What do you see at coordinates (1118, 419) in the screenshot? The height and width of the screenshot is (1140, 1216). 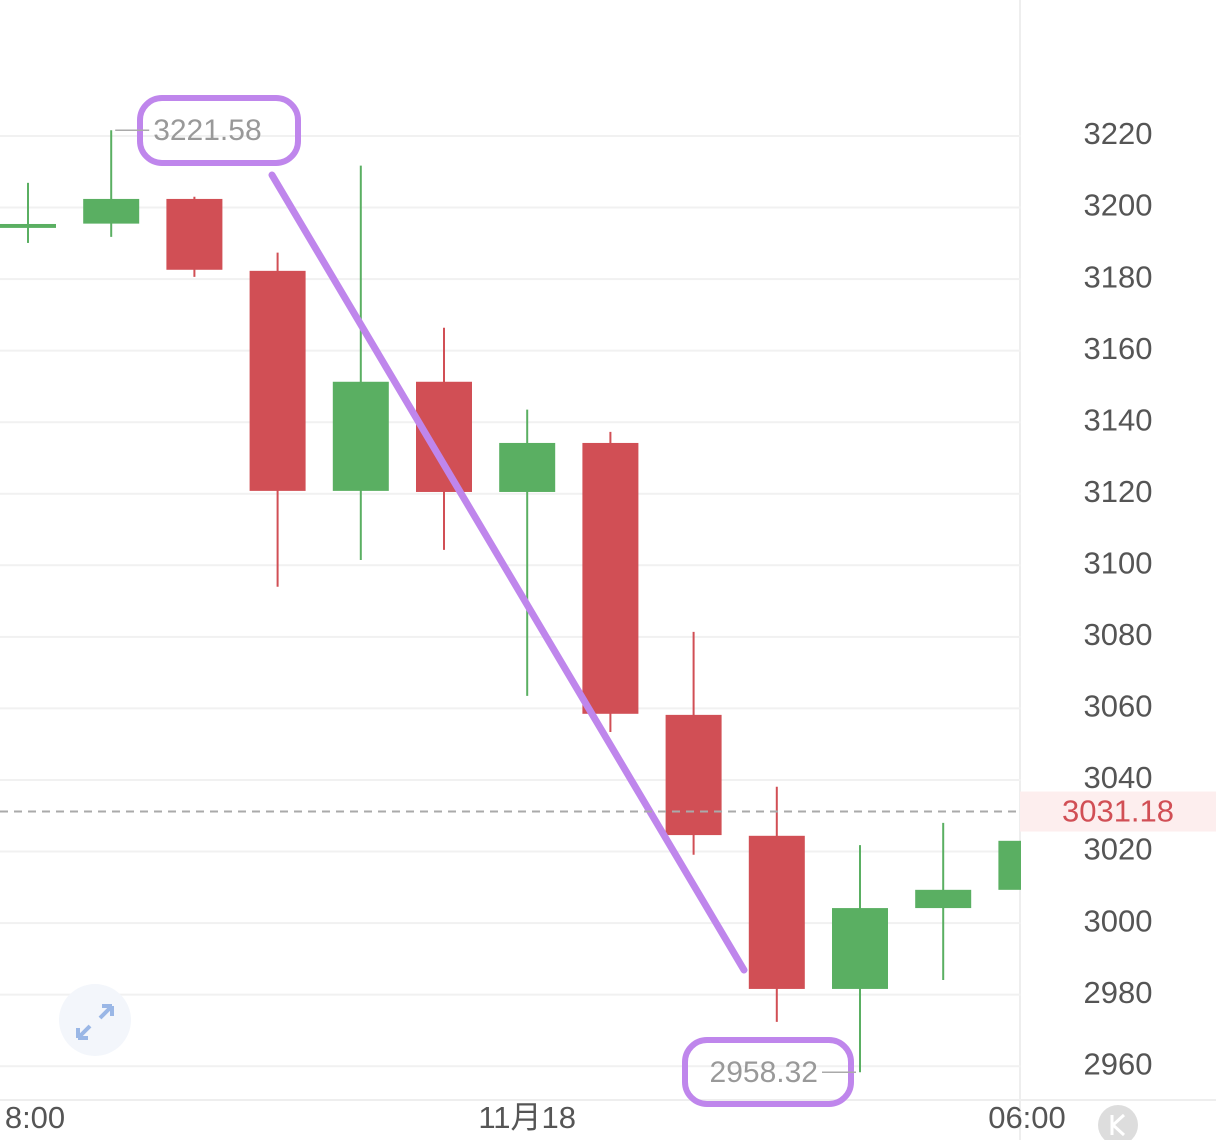 I see `y-tick-label: 3140` at bounding box center [1118, 419].